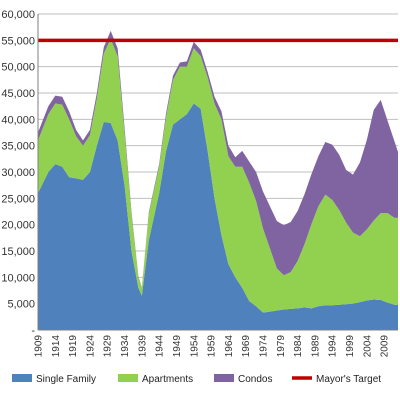 The height and width of the screenshot is (400, 400). I want to click on legend-item: Condos, so click(243, 379).